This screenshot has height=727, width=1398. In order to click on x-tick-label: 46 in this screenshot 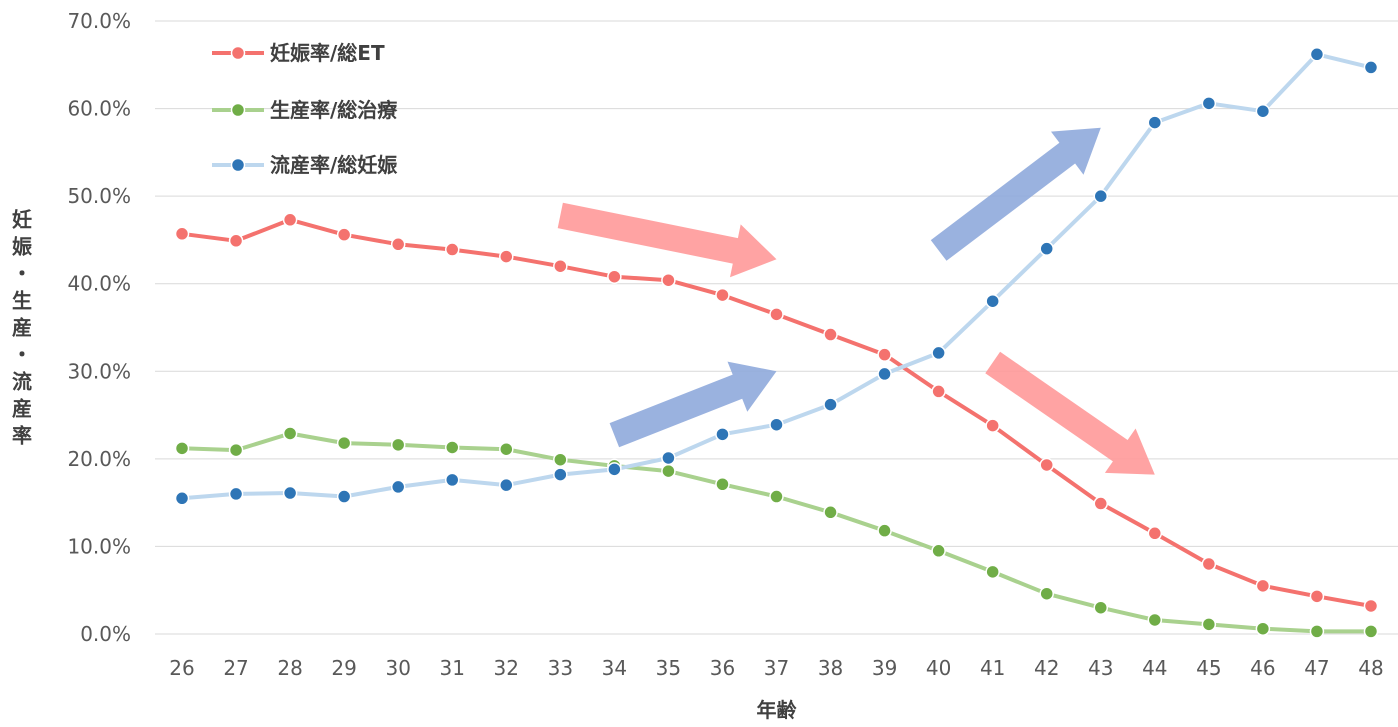, I will do `click(1262, 668)`.